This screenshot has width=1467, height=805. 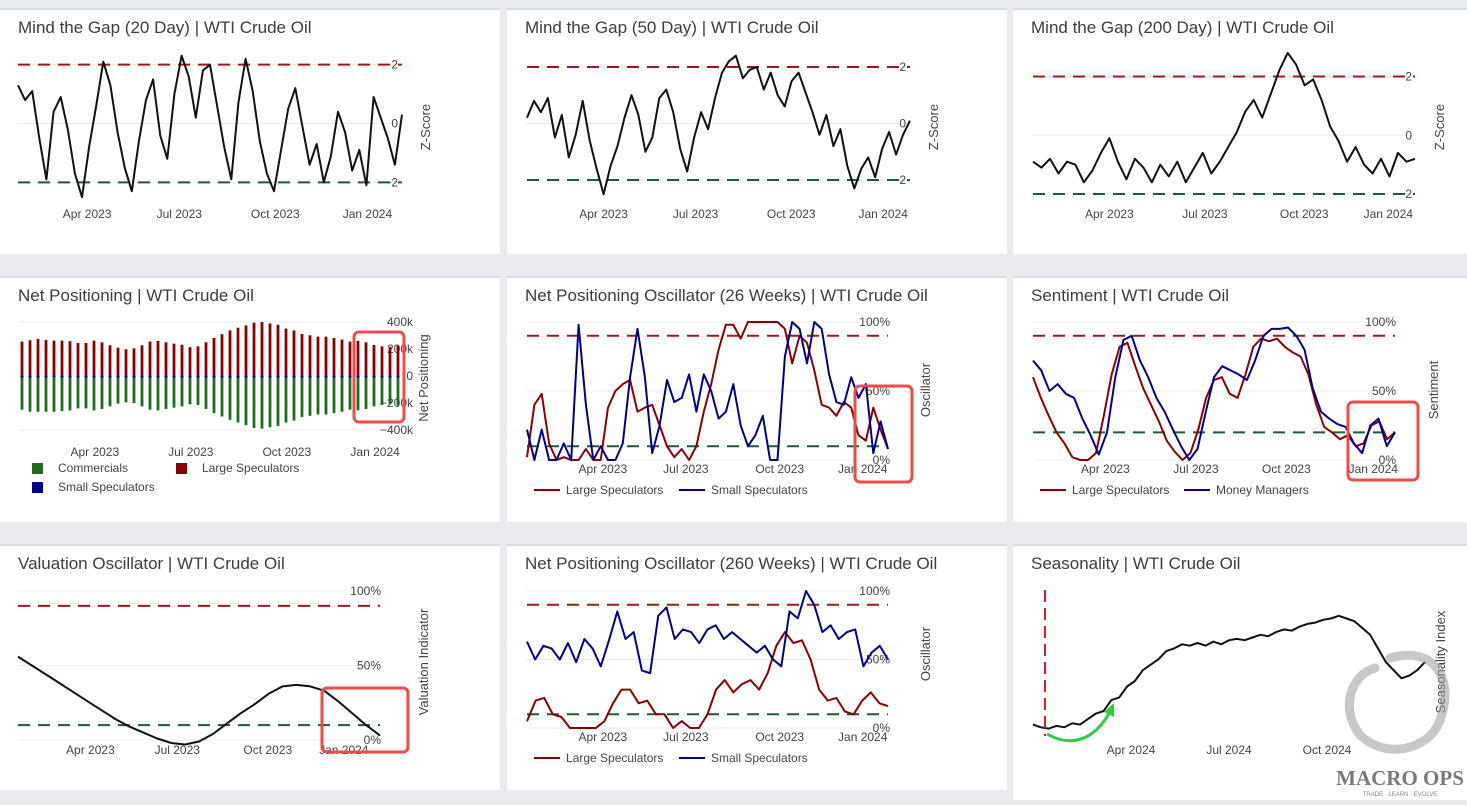 What do you see at coordinates (925, 389) in the screenshot?
I see `y-axis-label: Oscillator` at bounding box center [925, 389].